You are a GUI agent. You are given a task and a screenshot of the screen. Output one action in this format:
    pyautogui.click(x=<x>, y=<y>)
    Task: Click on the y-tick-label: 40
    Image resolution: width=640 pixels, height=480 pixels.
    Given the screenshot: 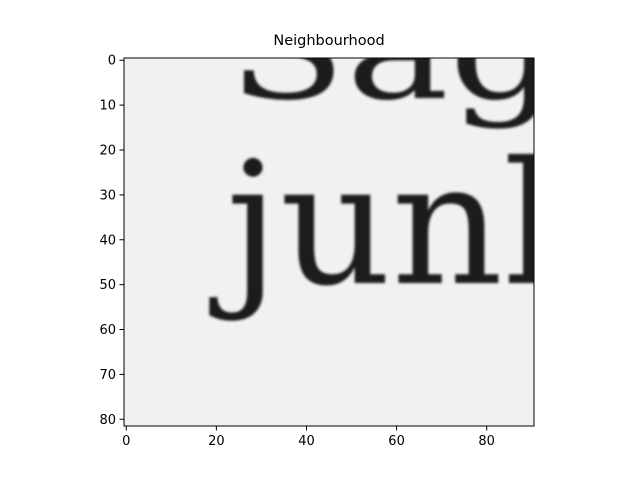 What is the action you would take?
    pyautogui.click(x=107, y=240)
    